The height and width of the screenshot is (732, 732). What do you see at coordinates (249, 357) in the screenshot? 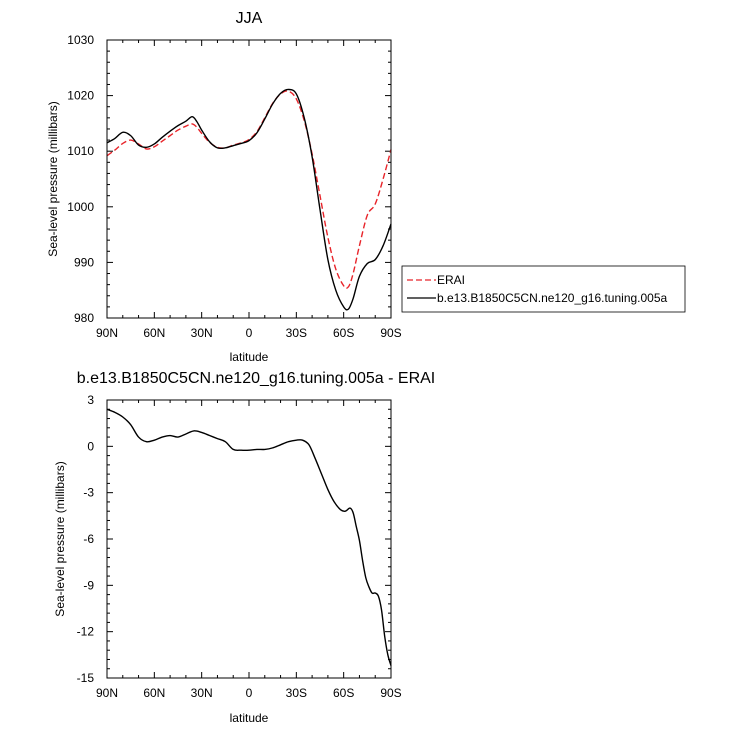
I see `top-chart-xlabel: latitude` at bounding box center [249, 357].